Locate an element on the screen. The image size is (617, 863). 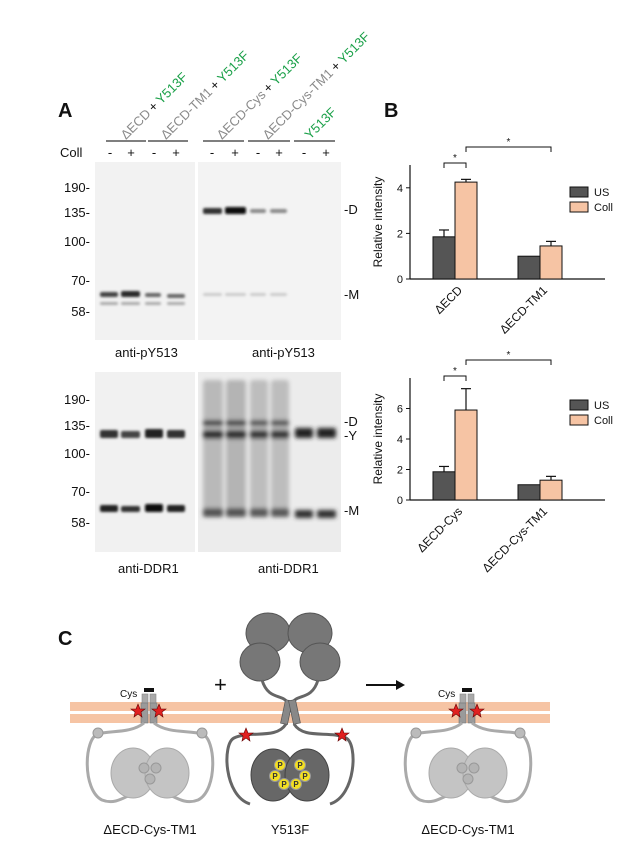
band-labels-bottom: -D-Y -M is located at coordinates (351, 466).